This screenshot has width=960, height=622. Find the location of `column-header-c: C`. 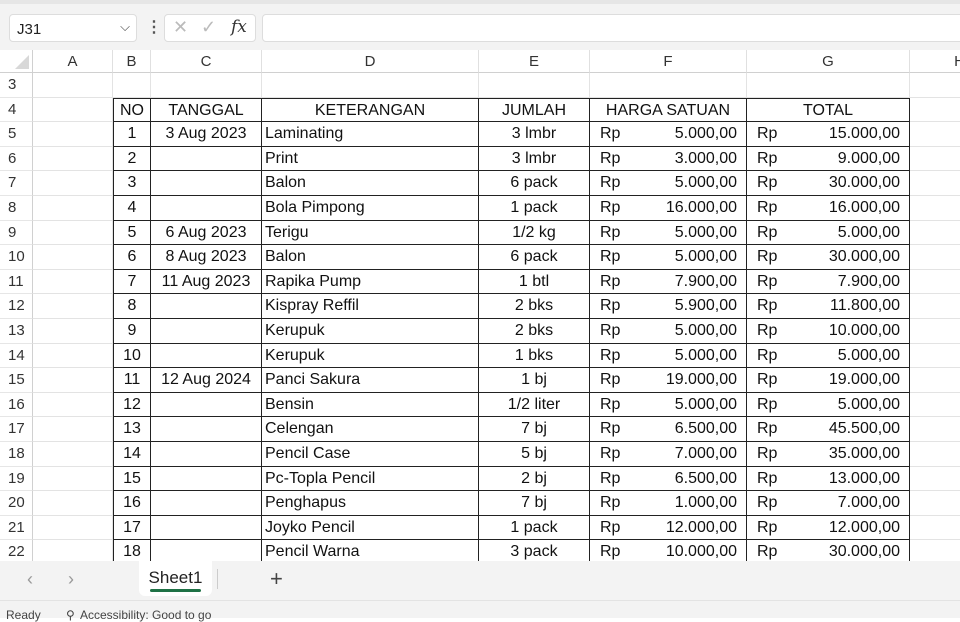

column-header-c: C is located at coordinates (206, 61).